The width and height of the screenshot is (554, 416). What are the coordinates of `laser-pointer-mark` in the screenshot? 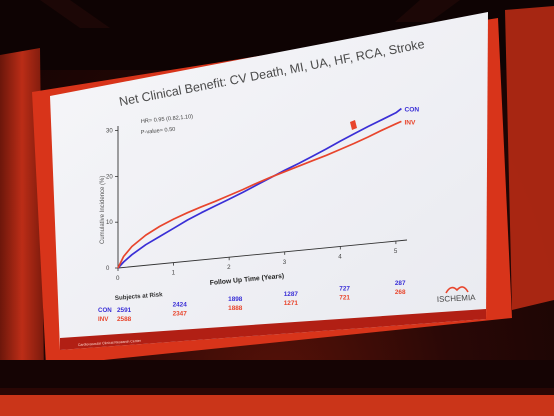 It's located at (353, 125).